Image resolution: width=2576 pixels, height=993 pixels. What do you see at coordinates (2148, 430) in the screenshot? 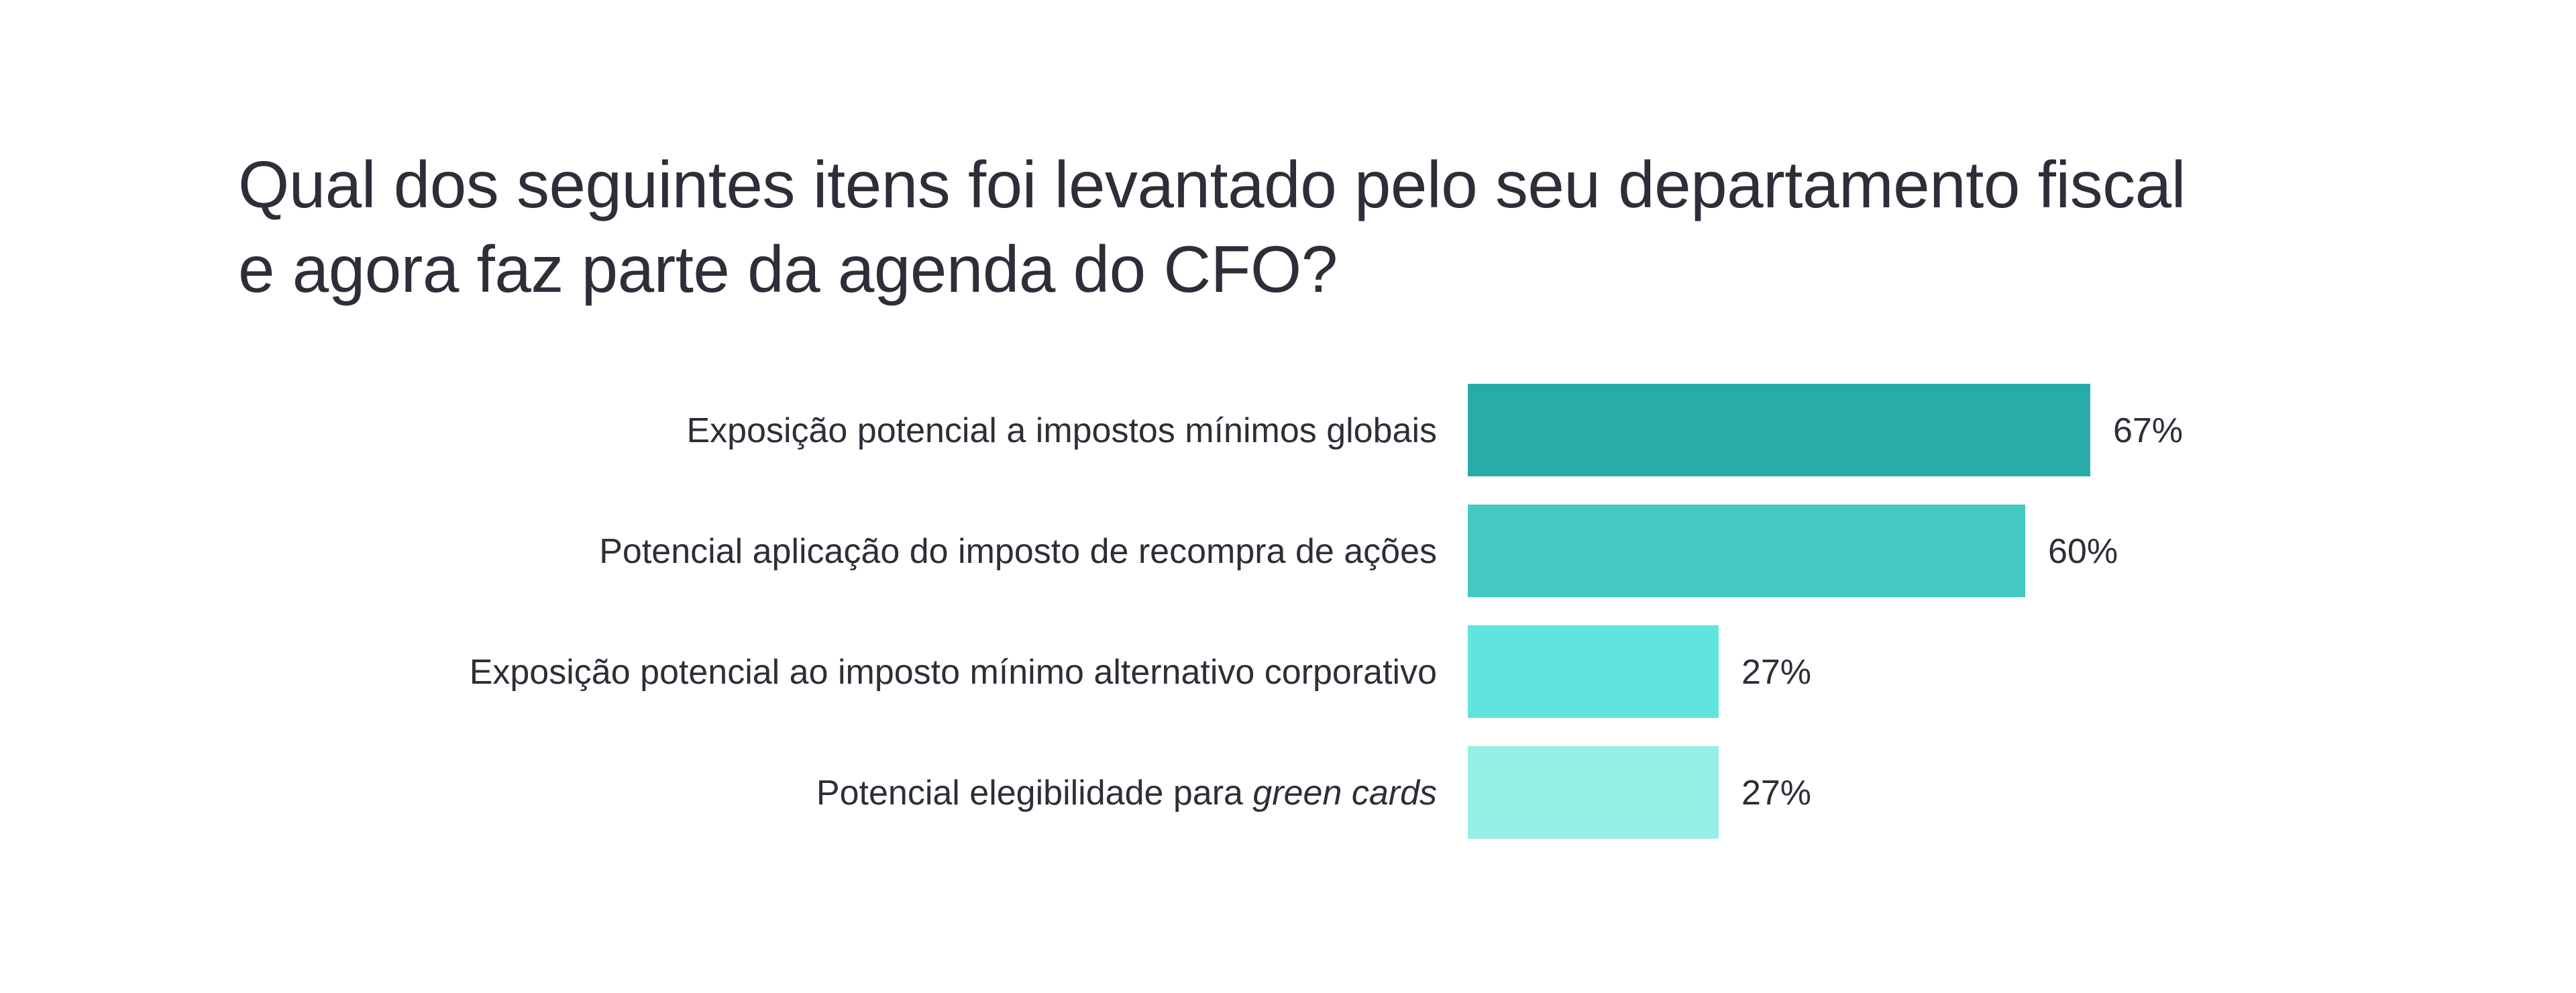
I see `value-label-1: 67%` at bounding box center [2148, 430].